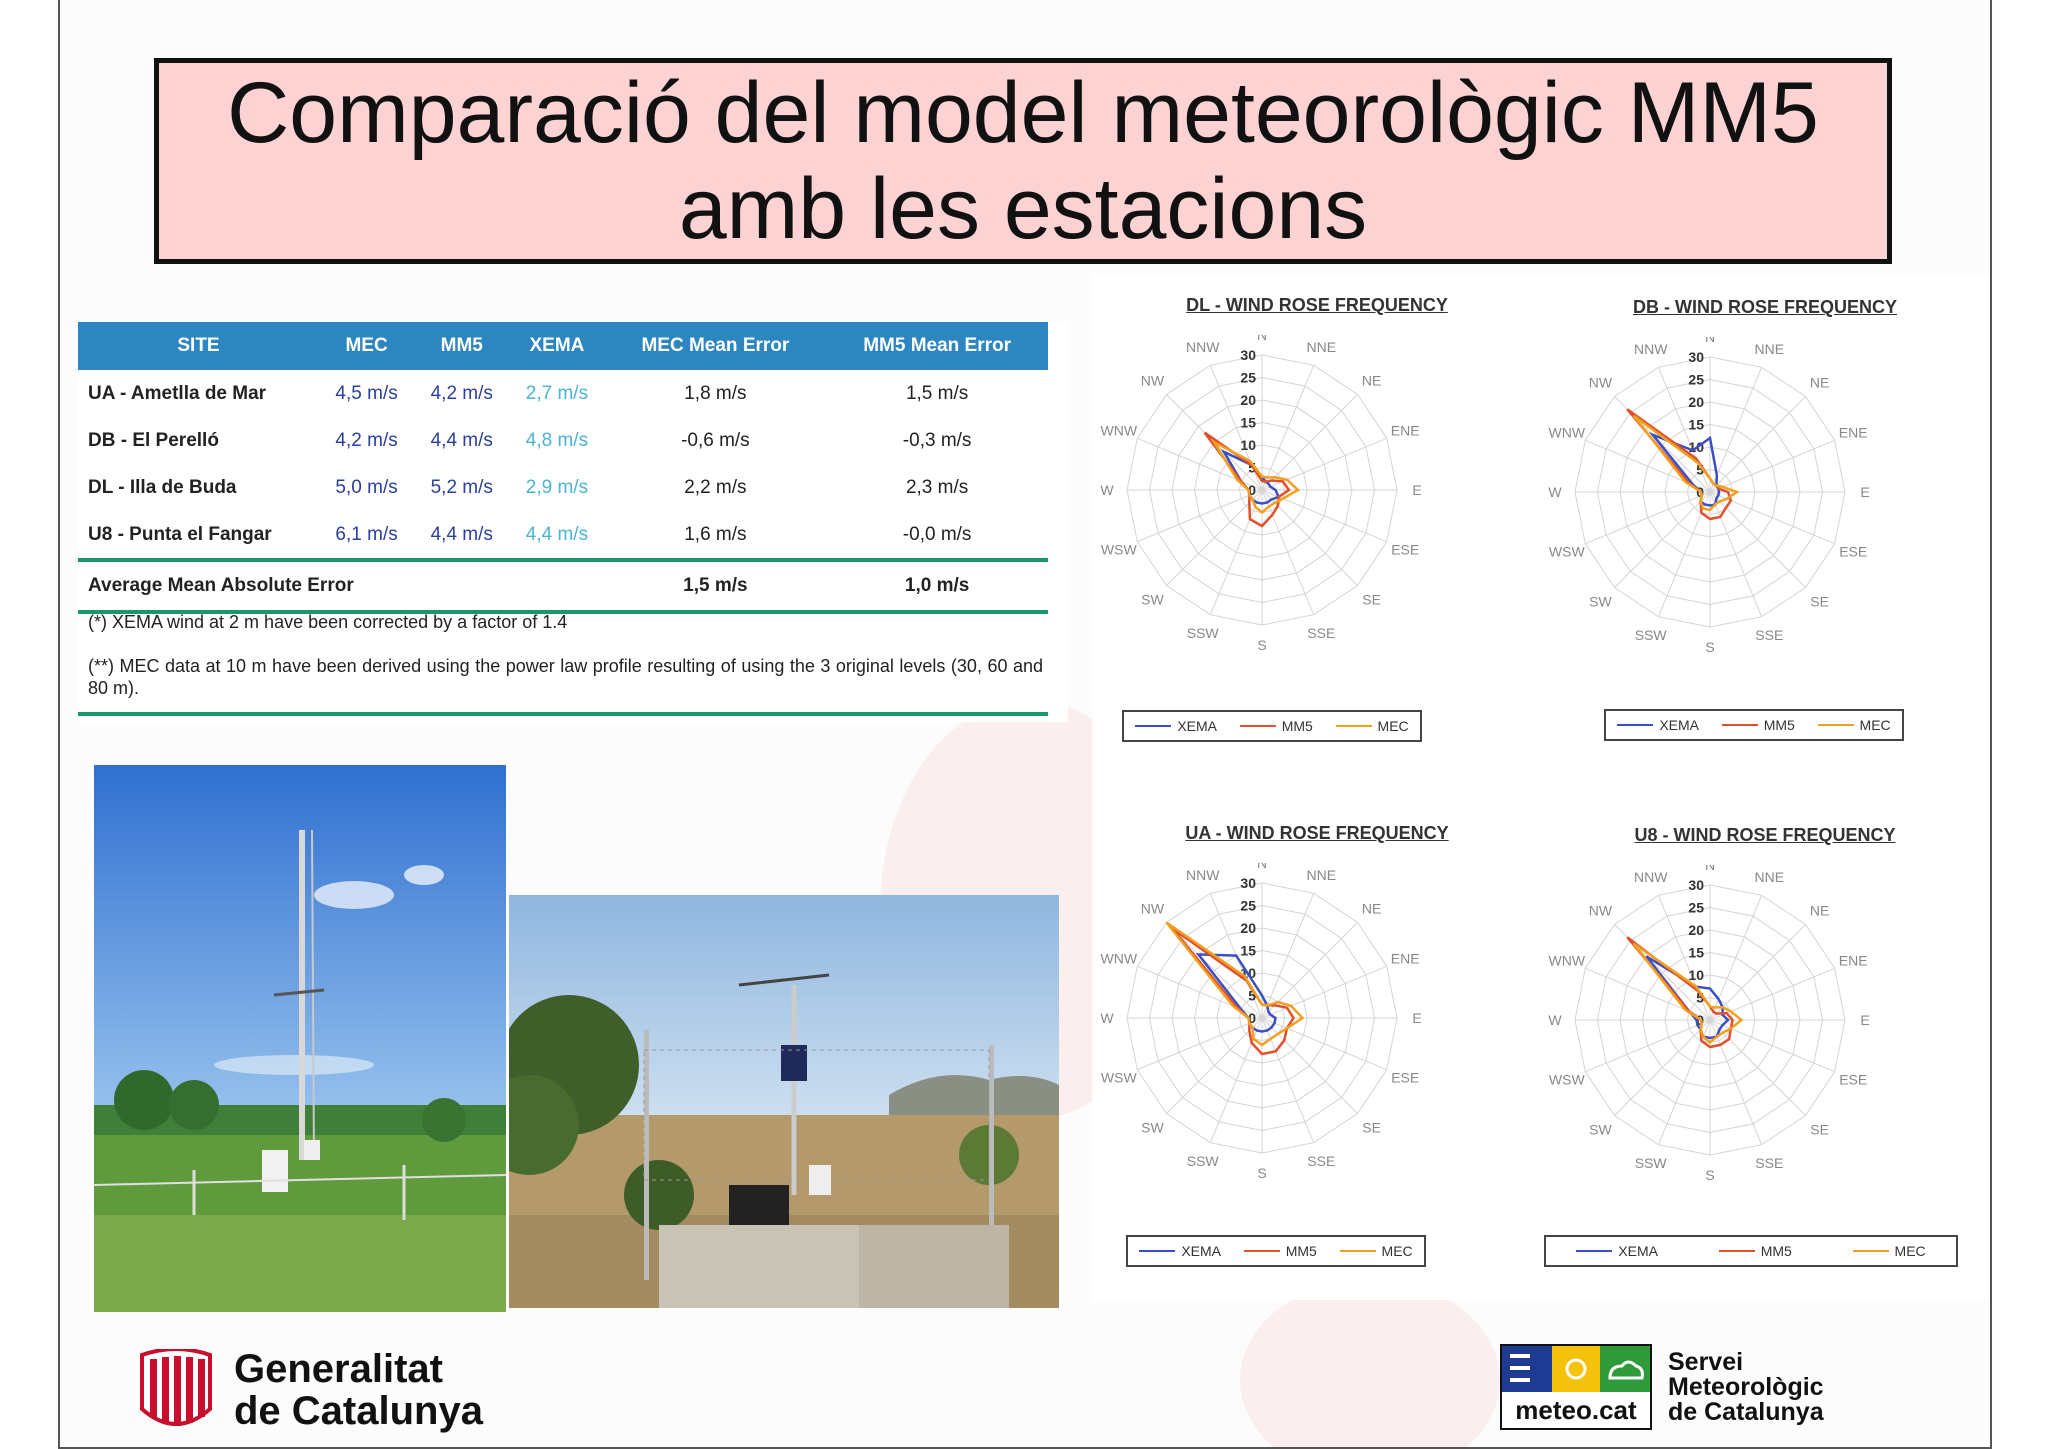 The width and height of the screenshot is (2048, 1449). Describe the element at coordinates (937, 393) in the screenshot. I see `mm5-error-cell: 1,5 m/s` at that location.